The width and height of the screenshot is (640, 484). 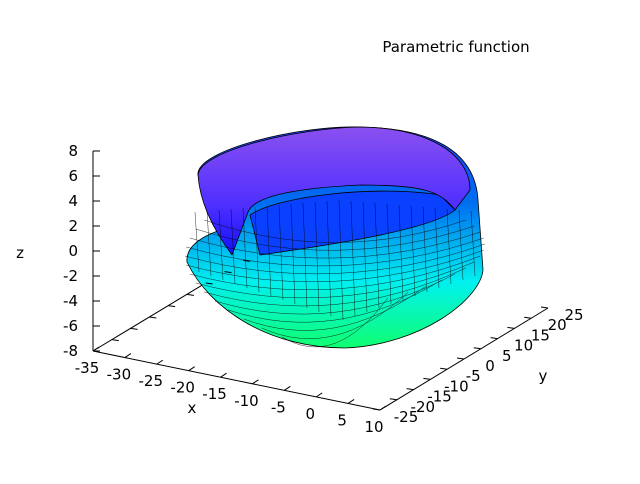 What do you see at coordinates (70, 351) in the screenshot?
I see `z-tick-label: -8` at bounding box center [70, 351].